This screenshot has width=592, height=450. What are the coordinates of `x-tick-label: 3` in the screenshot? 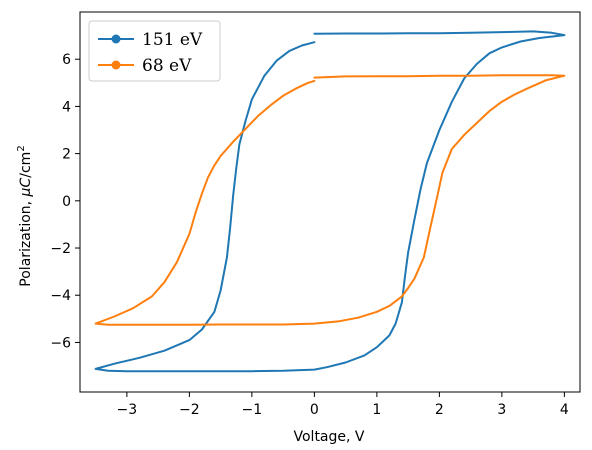 It's located at (501, 410).